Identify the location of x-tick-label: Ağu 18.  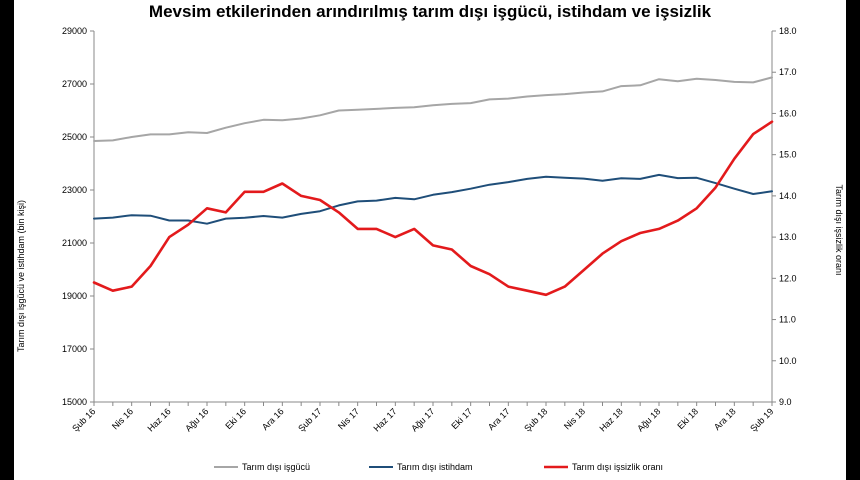
(648, 419).